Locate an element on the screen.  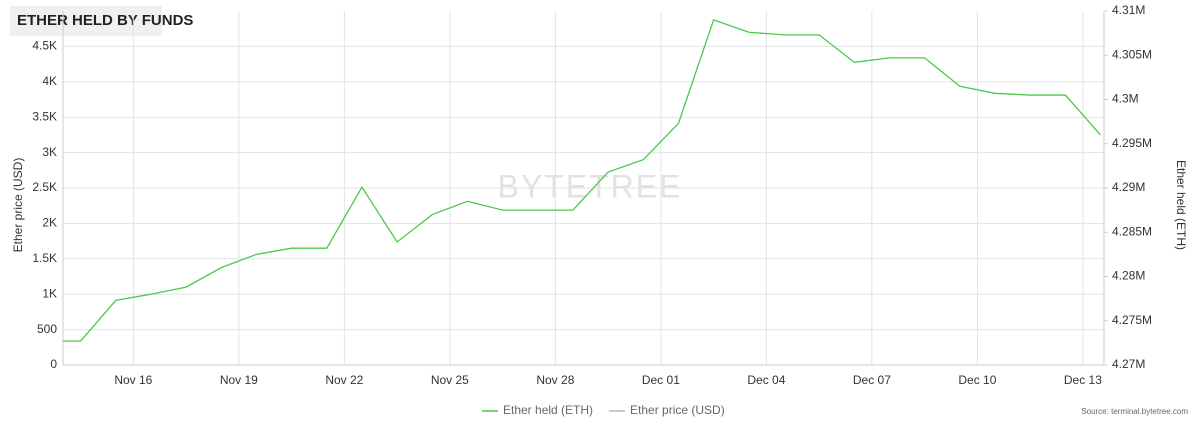
y2-tick-label: 4.285M is located at coordinates (1132, 231).